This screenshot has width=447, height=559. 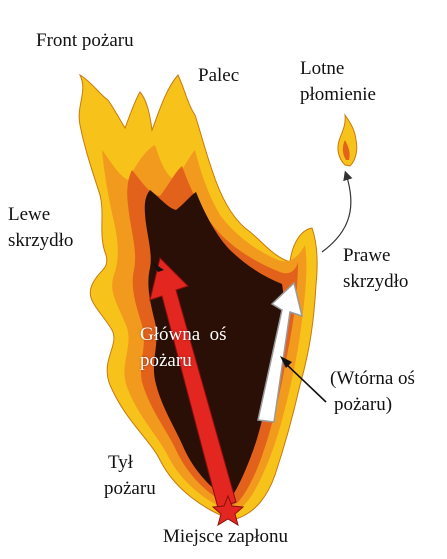 I want to click on secondary-axis-pointer-head, so click(x=286, y=362).